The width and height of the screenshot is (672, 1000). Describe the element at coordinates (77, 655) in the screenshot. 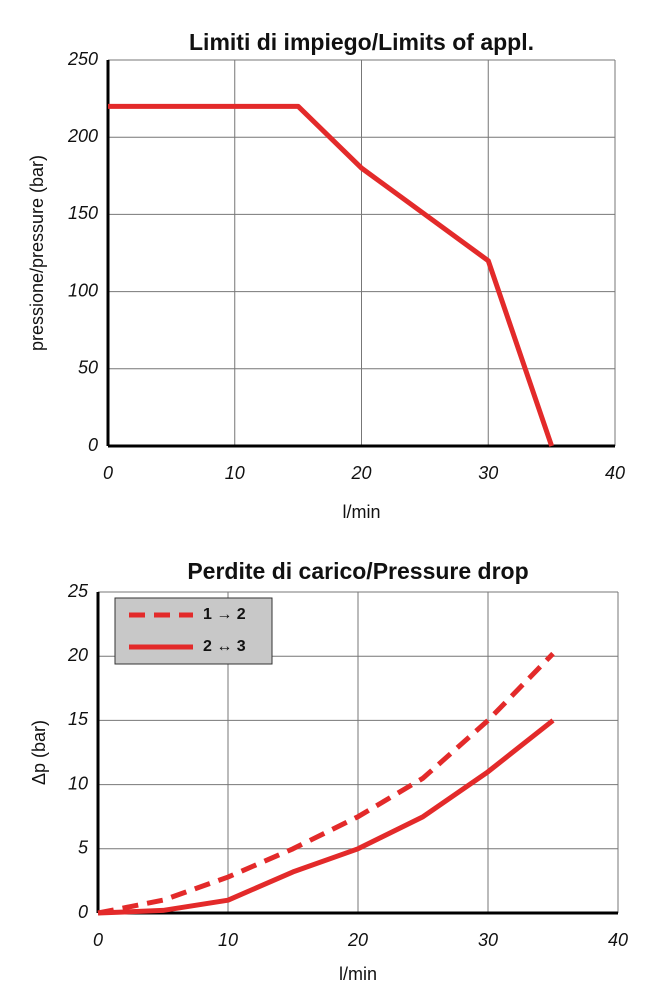

I see `y-tick-label: 20` at that location.